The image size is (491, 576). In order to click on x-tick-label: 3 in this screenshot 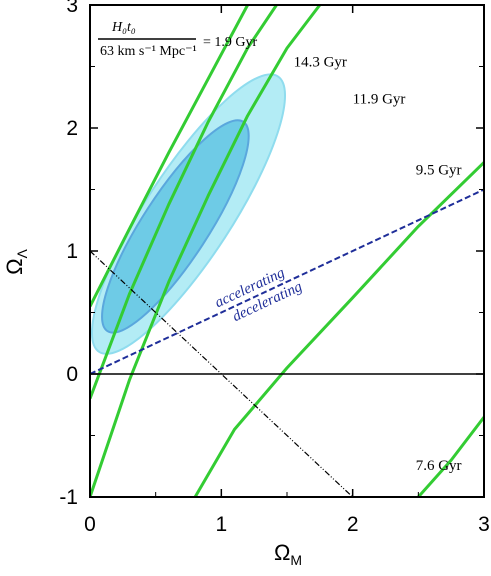, I will do `click(484, 524)`.